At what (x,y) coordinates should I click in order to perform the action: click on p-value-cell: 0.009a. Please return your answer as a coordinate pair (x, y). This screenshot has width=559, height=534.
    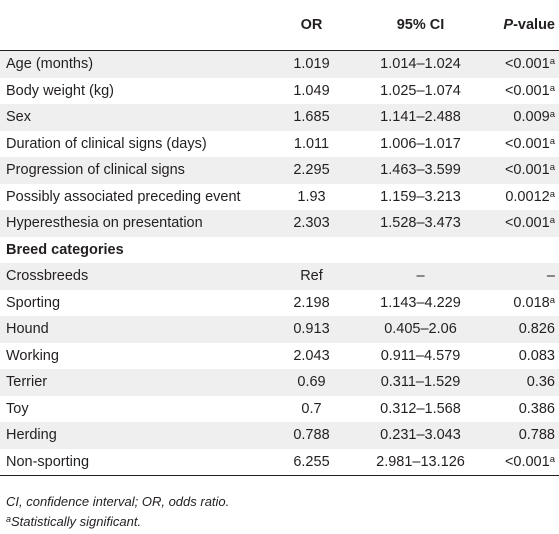
    Looking at the image, I should click on (521, 117).